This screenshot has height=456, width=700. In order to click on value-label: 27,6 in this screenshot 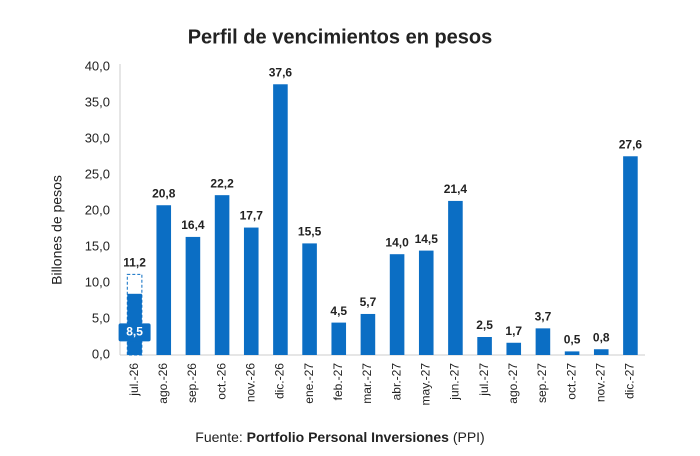, I will do `click(631, 144)`.